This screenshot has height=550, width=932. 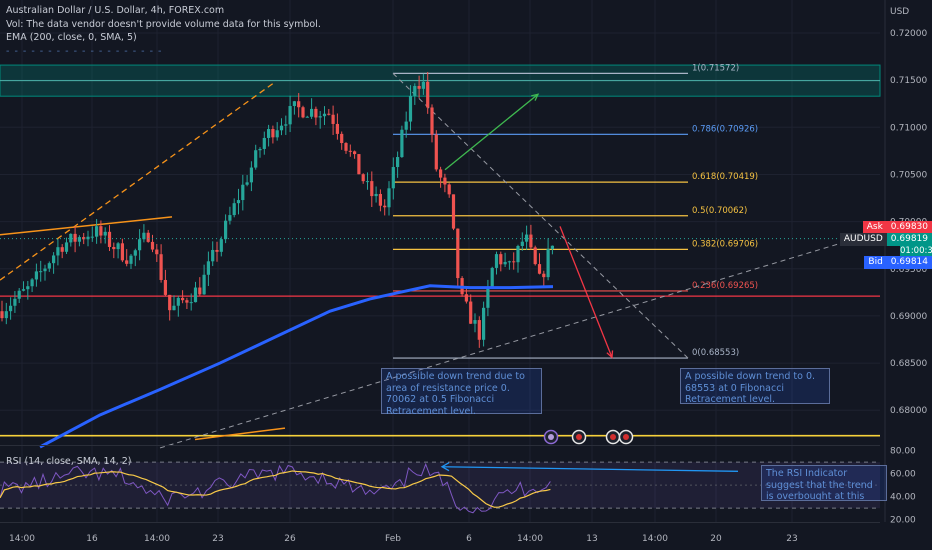 I want to click on fib-level-label: 0.786(0.70926), so click(x=725, y=129).